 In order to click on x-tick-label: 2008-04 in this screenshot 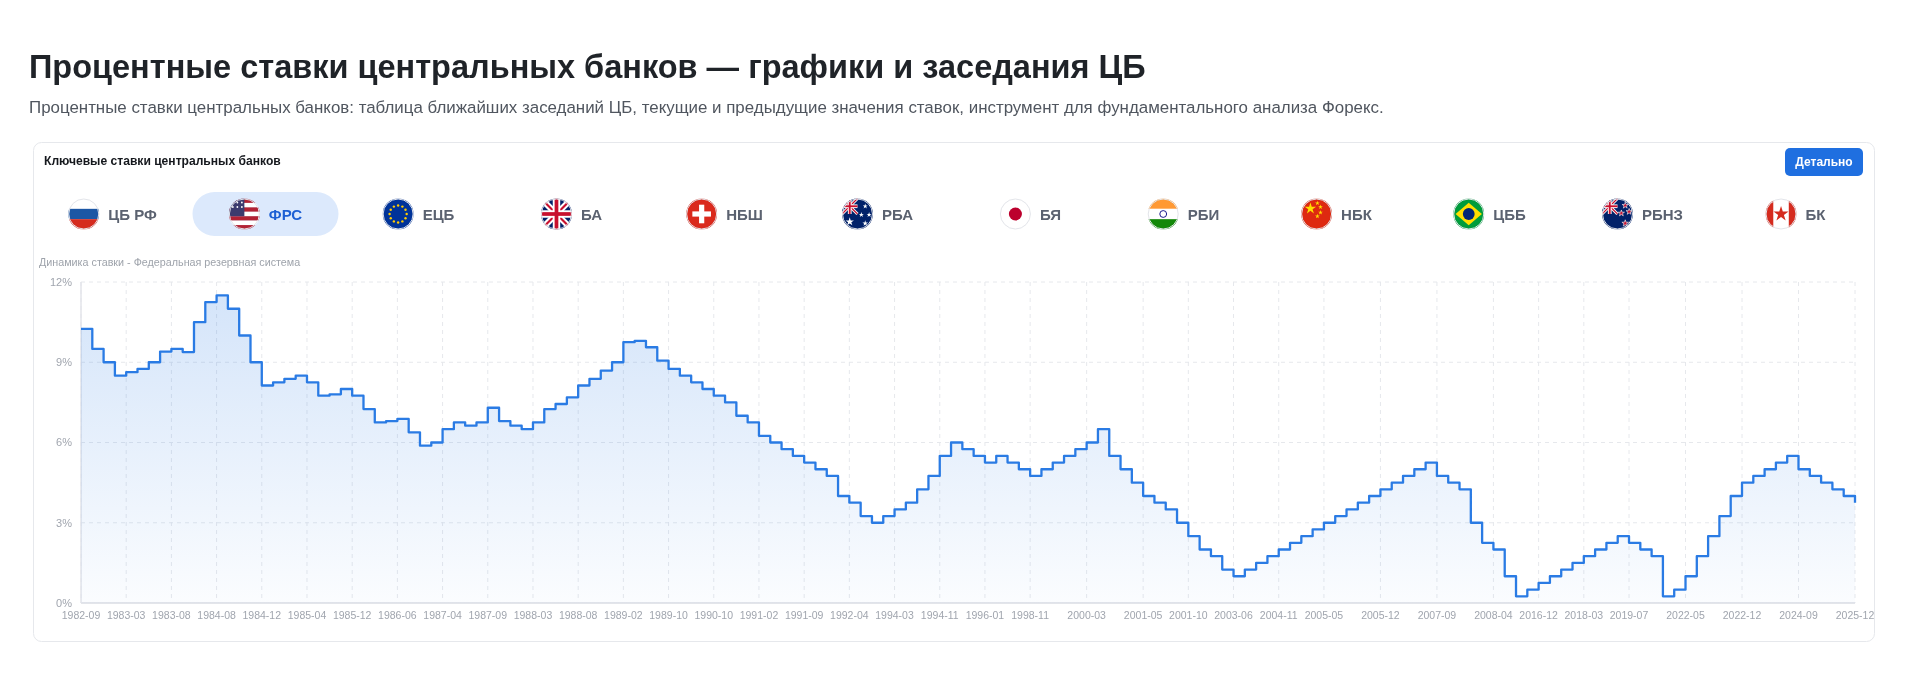, I will do `click(1493, 615)`.